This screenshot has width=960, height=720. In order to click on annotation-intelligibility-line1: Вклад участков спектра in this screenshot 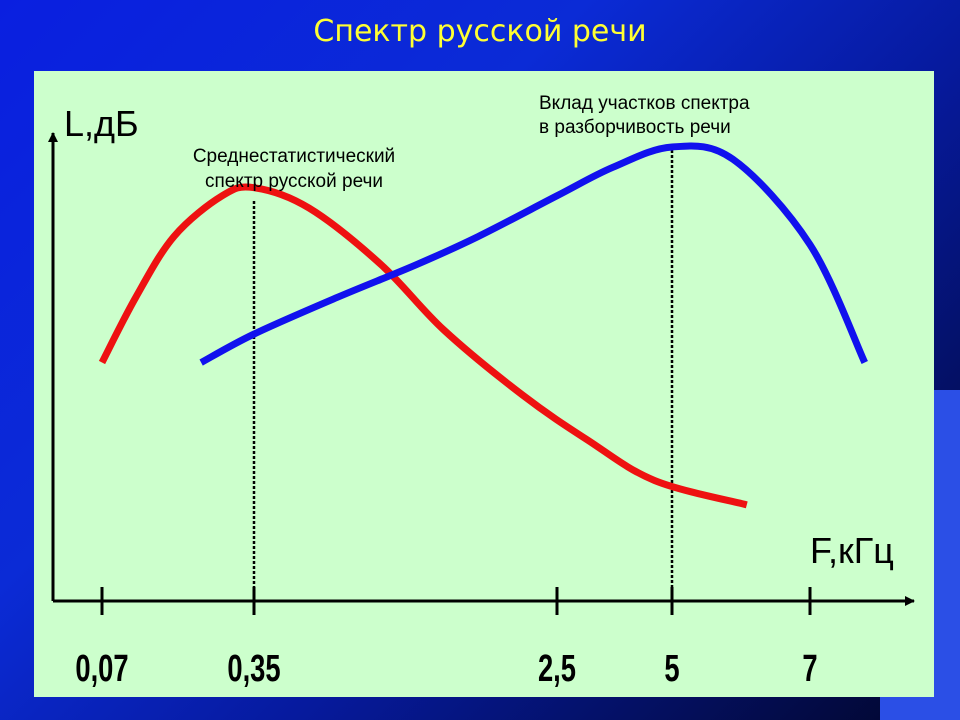, I will do `click(644, 103)`.